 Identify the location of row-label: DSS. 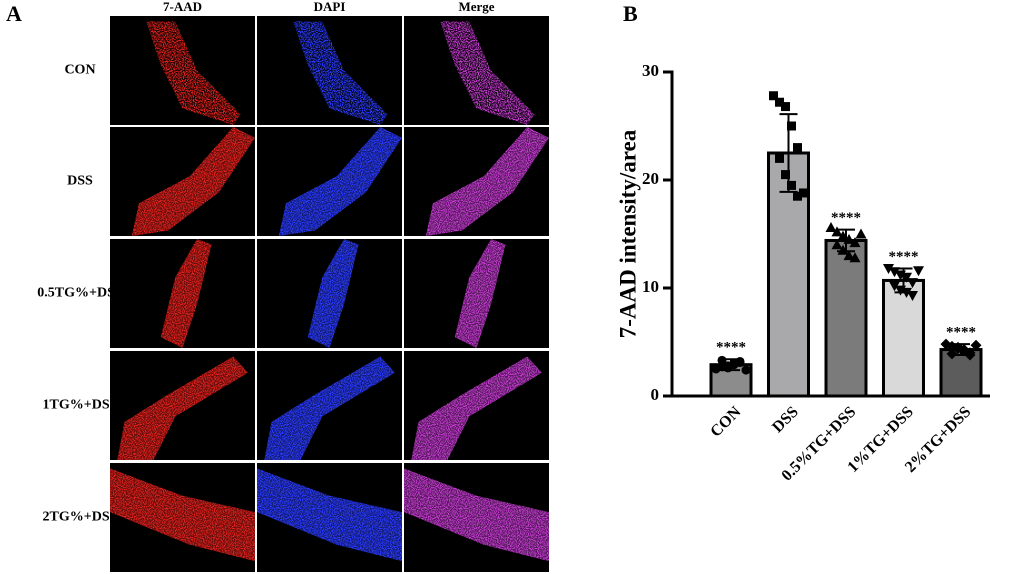
(80, 181).